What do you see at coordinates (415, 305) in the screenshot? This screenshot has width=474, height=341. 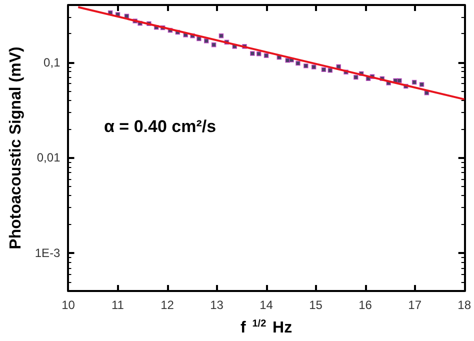 I see `x-tick-label: 17` at bounding box center [415, 305].